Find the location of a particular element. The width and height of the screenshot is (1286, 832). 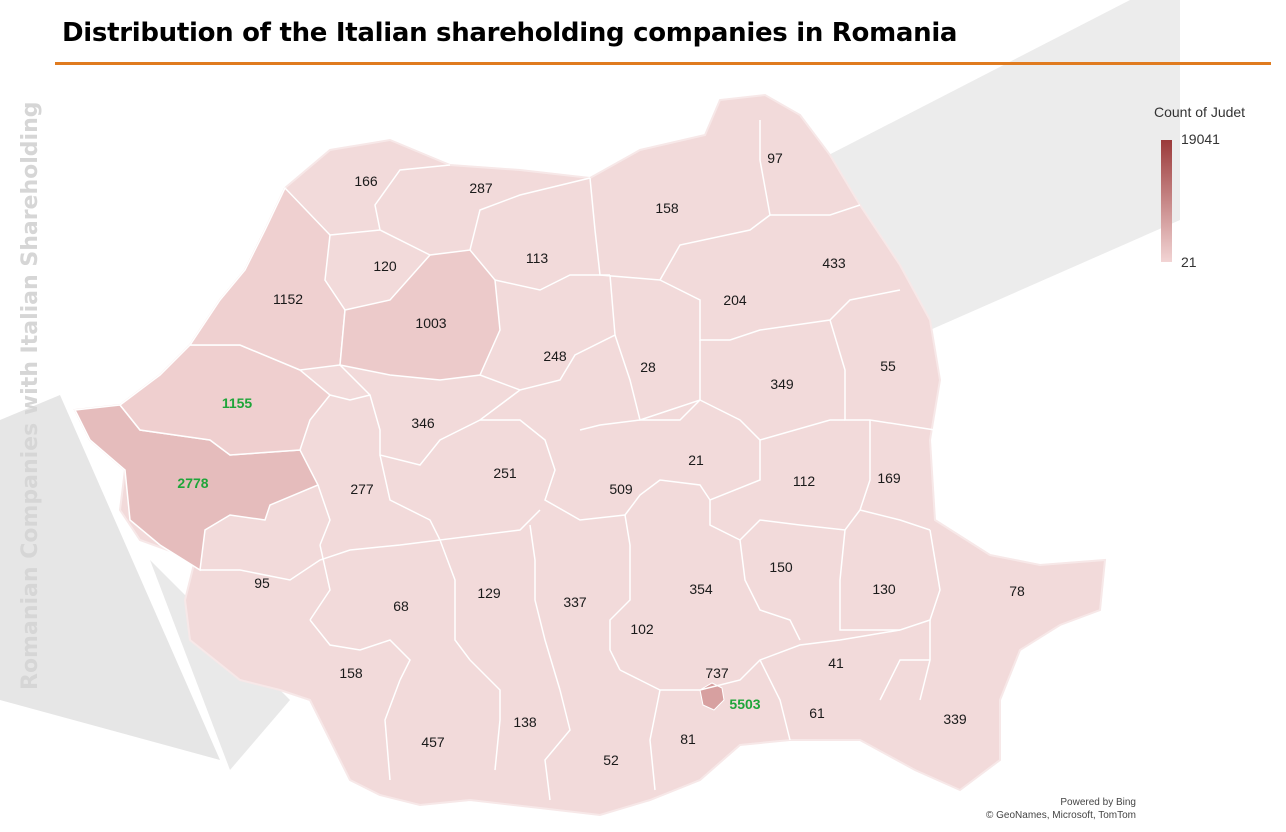

county-label: 95 is located at coordinates (262, 583).